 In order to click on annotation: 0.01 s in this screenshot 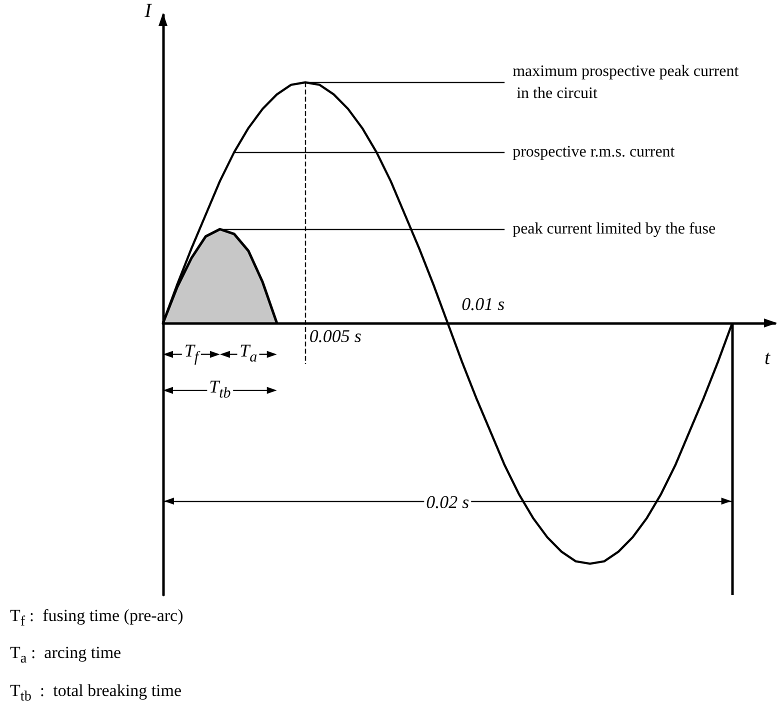, I will do `click(483, 304)`.